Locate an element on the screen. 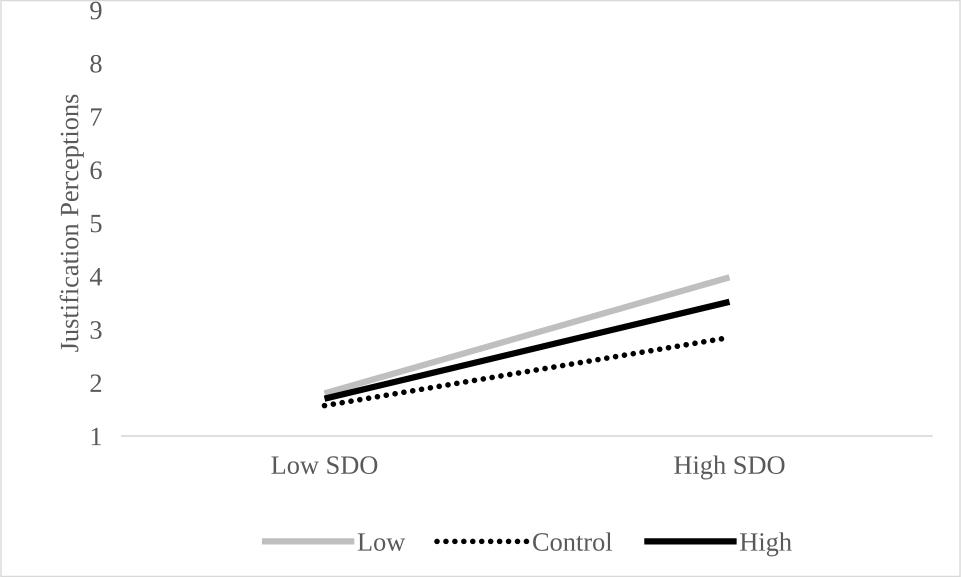 This screenshot has width=961, height=577. x-tick-label: Low SDO is located at coordinates (324, 465).